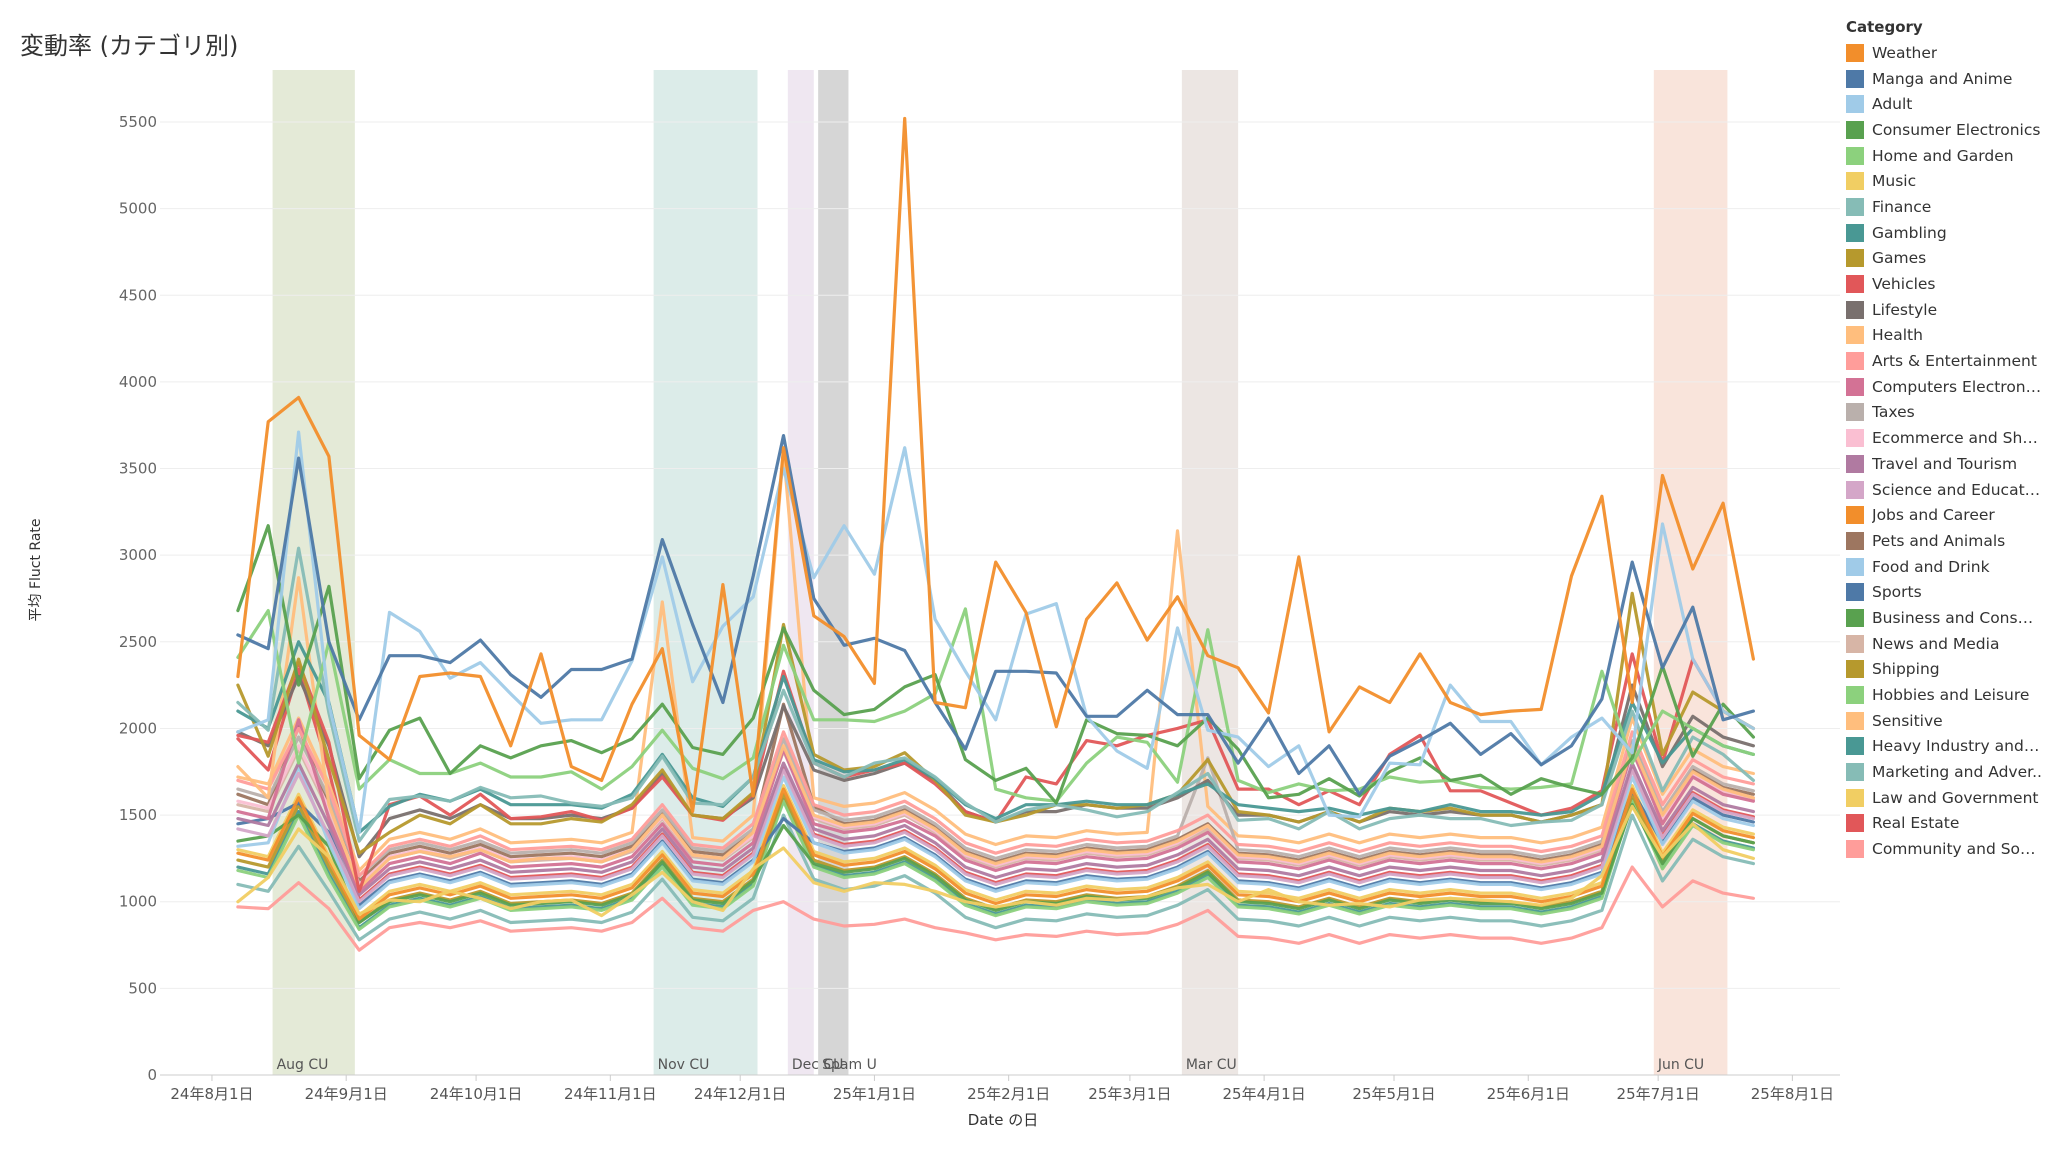  I want to click on event-band-label: Mar CU, so click(1211, 1065).